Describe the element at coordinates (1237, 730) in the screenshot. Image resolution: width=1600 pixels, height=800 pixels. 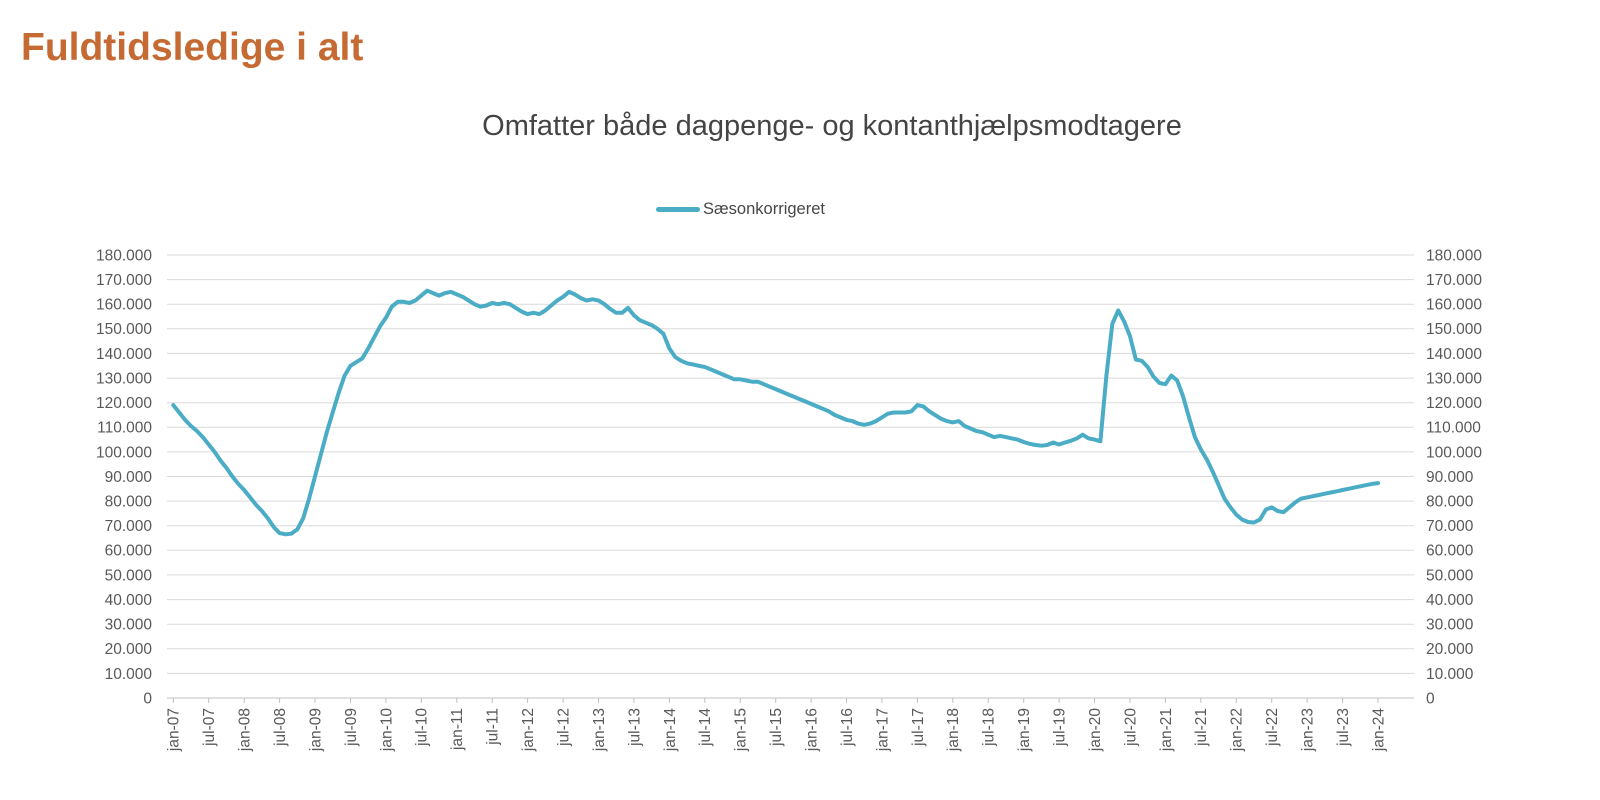
I see `x-tick-label: jan-22` at that location.